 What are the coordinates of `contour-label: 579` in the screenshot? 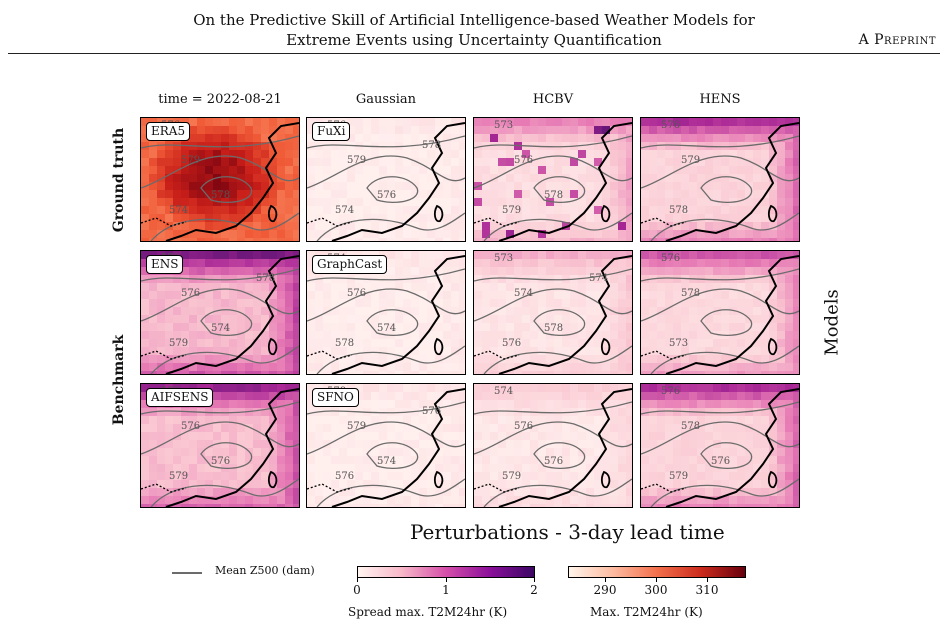 It's located at (178, 343).